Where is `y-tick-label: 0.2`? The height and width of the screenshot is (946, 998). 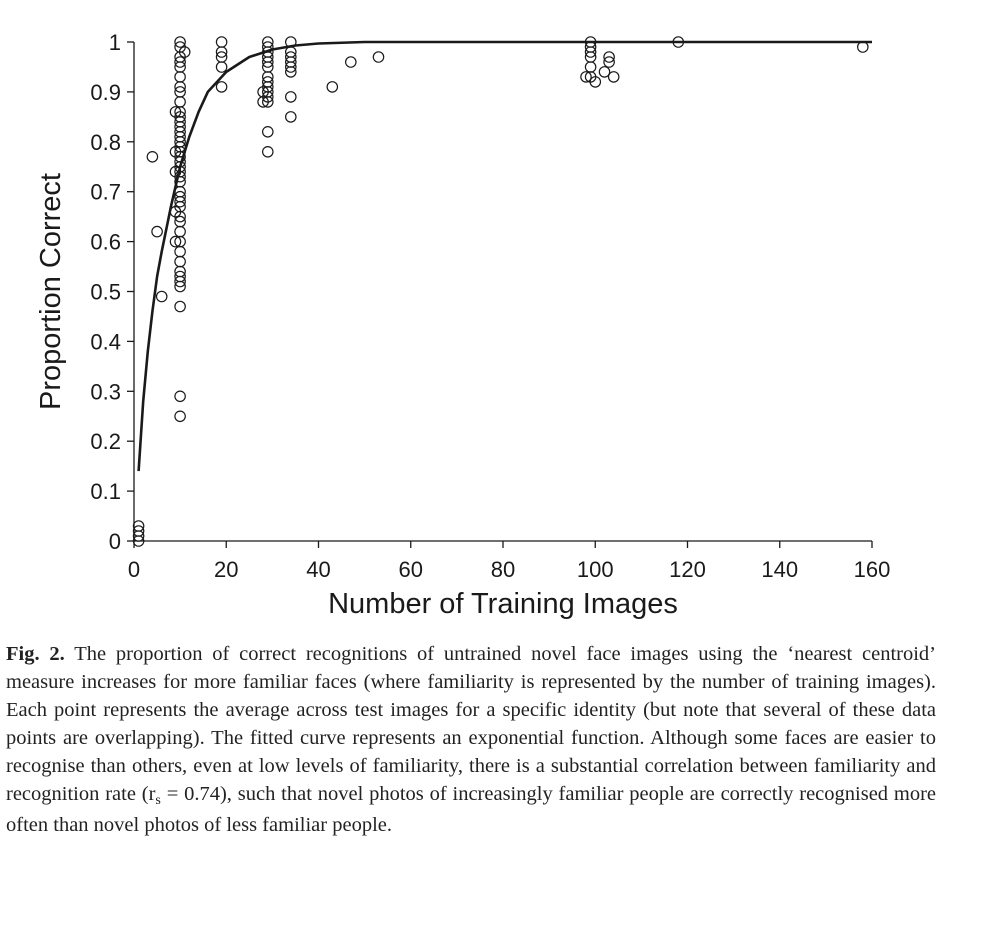 y-tick-label: 0.2 is located at coordinates (105, 441).